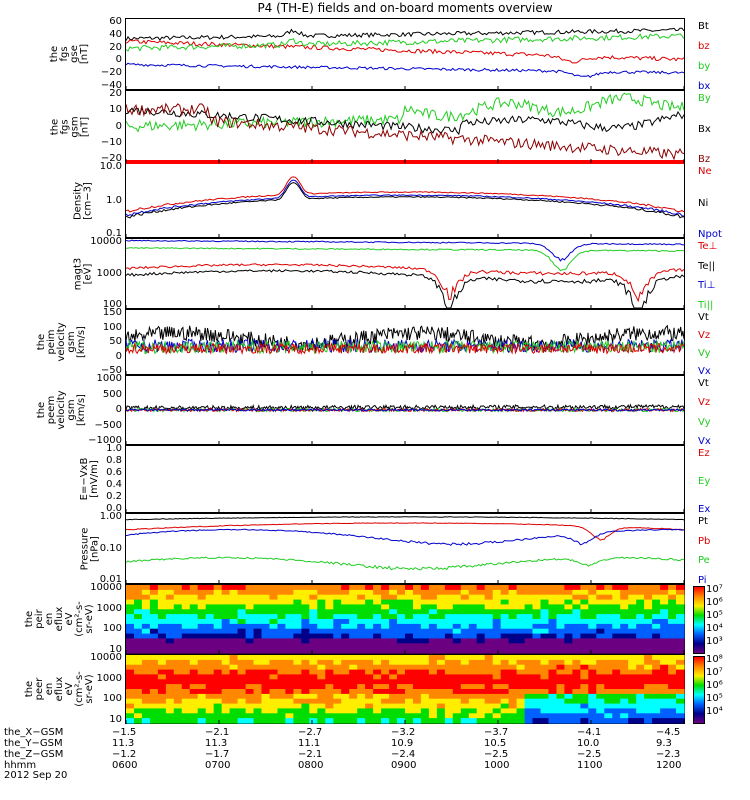  I want to click on legend-p5-0: Vt, so click(703, 317).